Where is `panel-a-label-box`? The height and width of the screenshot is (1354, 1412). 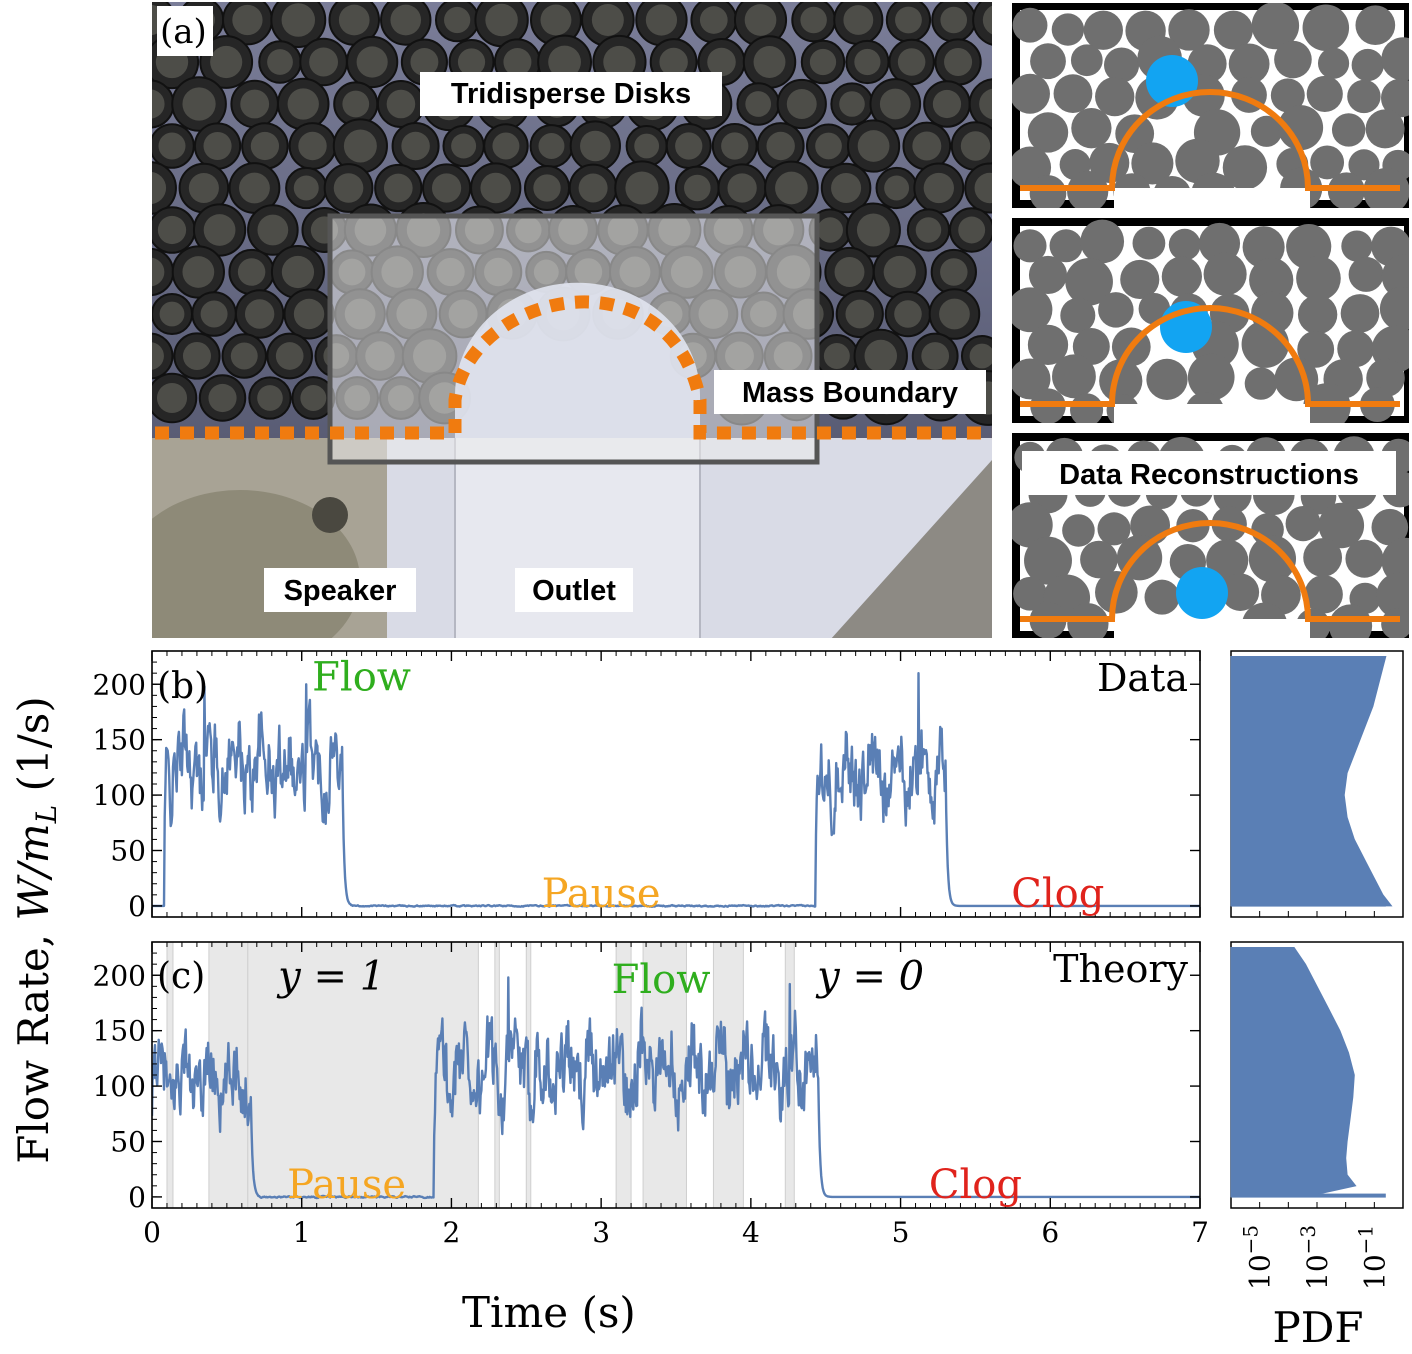
panel-a-label-box is located at coordinates (185, 31).